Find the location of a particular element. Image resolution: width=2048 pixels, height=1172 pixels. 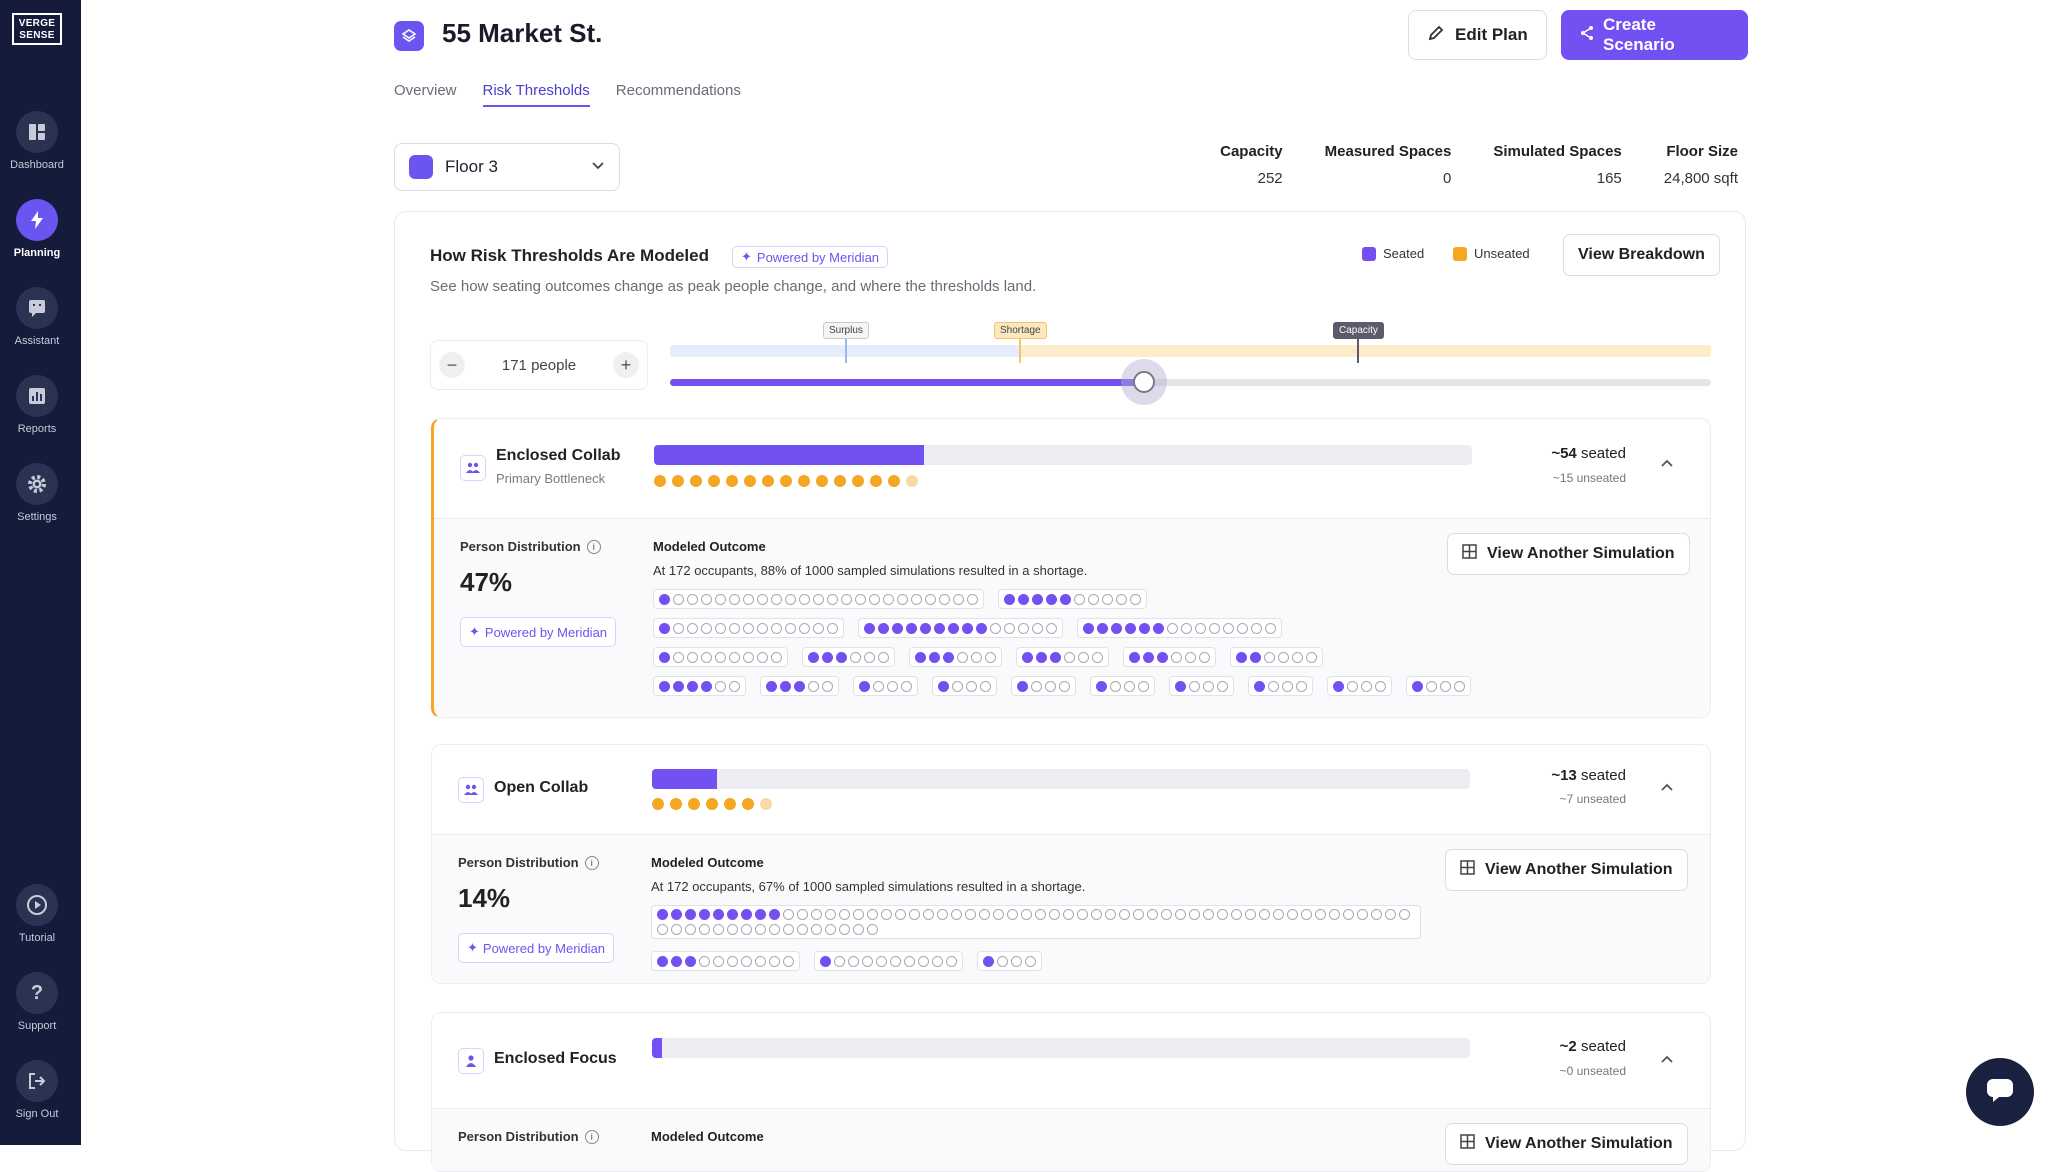

verge-sense-logo: VERGE SENSE is located at coordinates (37, 29).